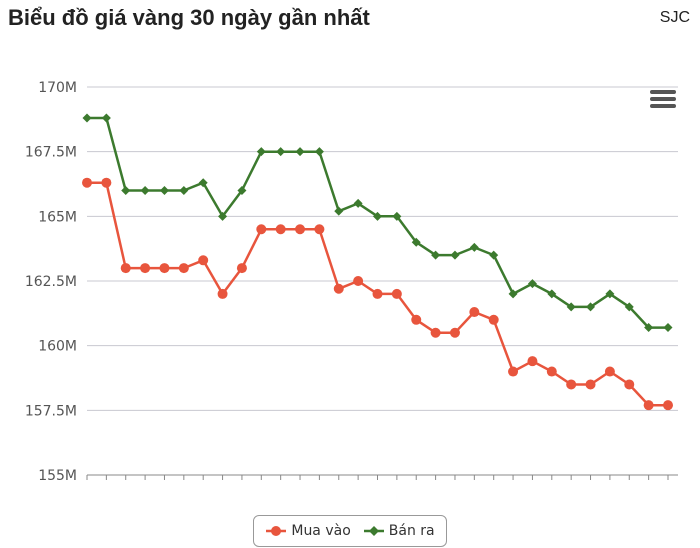 This screenshot has height=548, width=700. I want to click on x-axis: 28/0403/0508/0513/0518/0523/0528/05, so click(377, 477).